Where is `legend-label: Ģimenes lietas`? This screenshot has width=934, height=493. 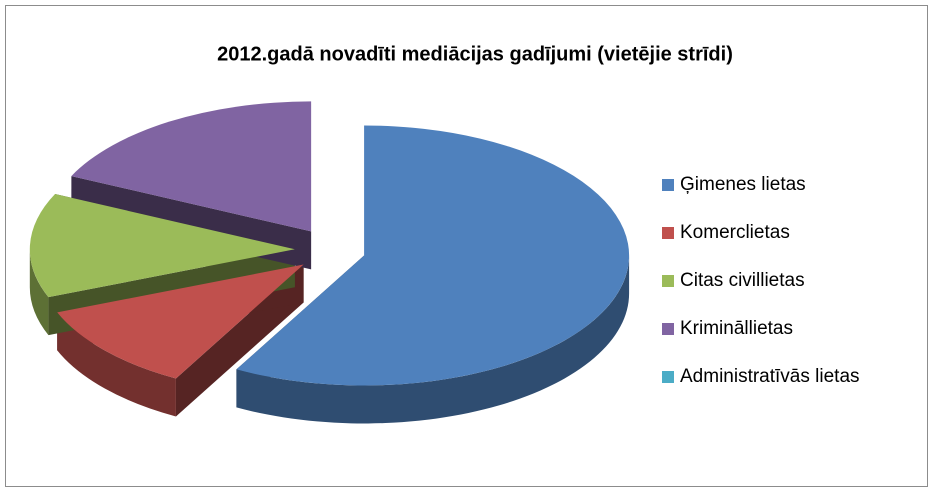
legend-label: Ģimenes lietas is located at coordinates (743, 184).